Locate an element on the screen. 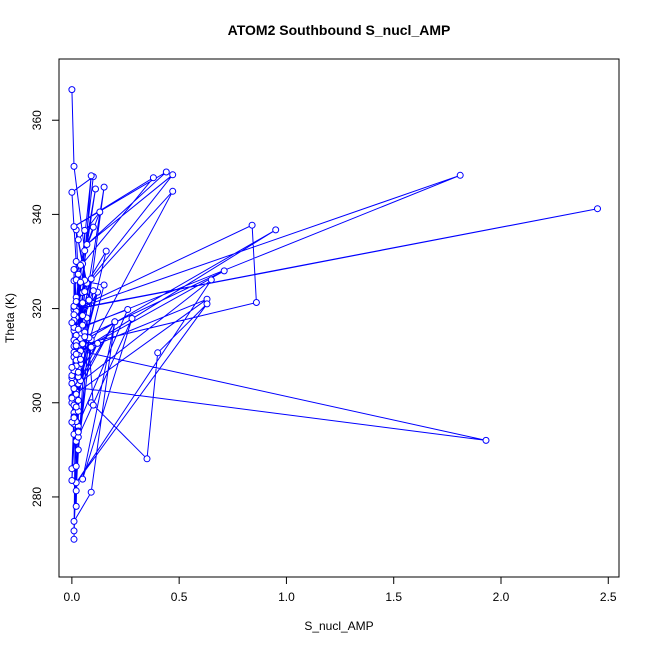 Image resolution: width=650 pixels, height=650 pixels. x-tick-label: 1.0 is located at coordinates (286, 597).